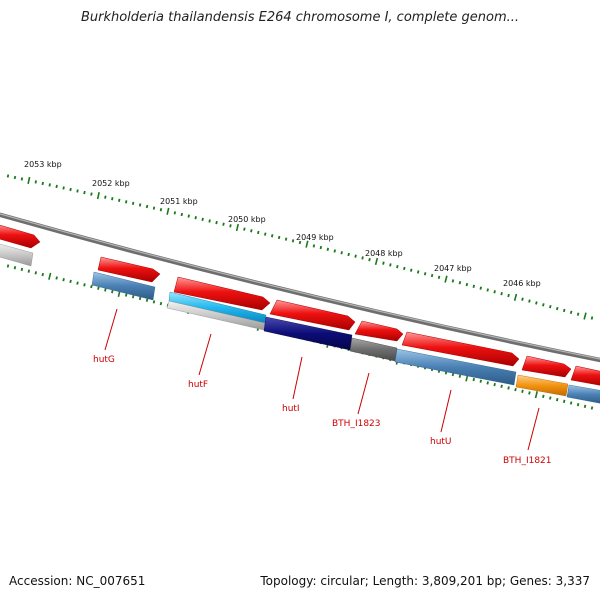 The image size is (600, 600). What do you see at coordinates (123, 286) in the screenshot?
I see `gene-feature-hutG` at bounding box center [123, 286].